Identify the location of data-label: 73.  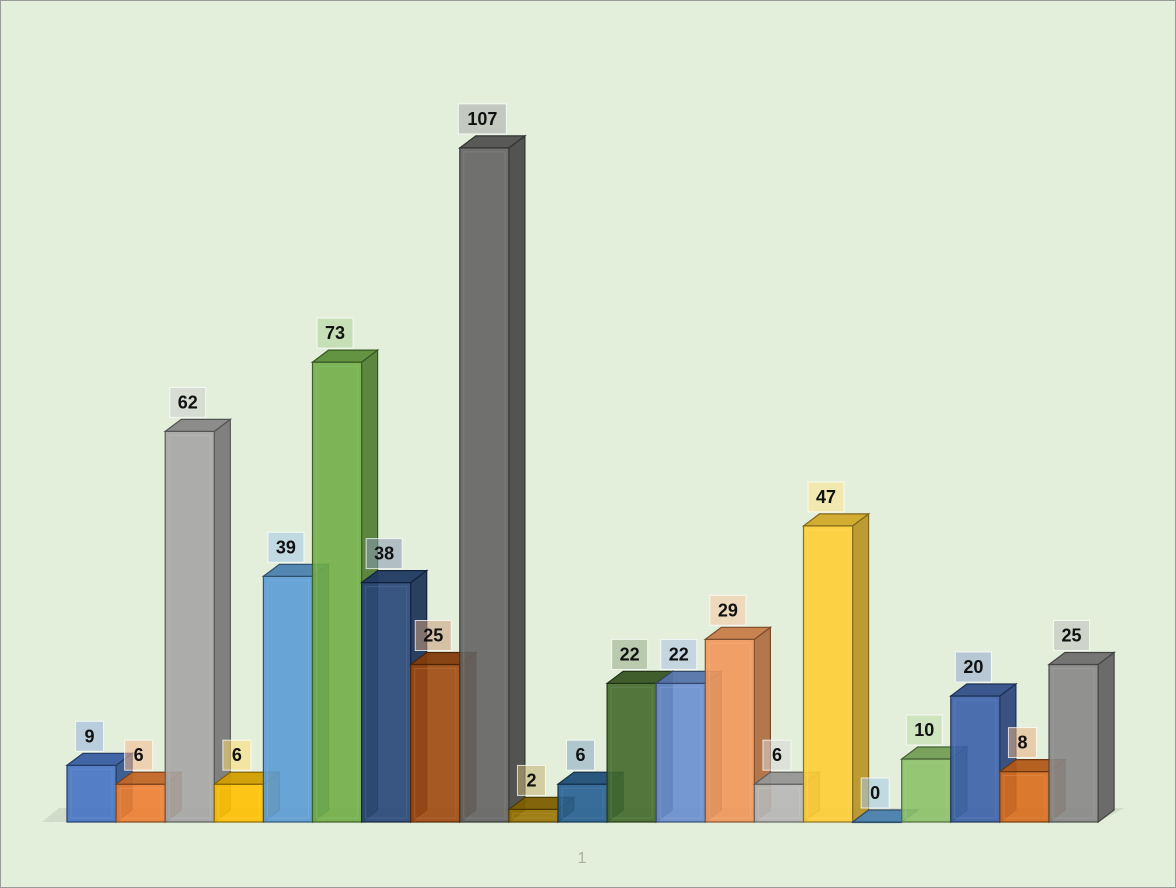
(335, 333).